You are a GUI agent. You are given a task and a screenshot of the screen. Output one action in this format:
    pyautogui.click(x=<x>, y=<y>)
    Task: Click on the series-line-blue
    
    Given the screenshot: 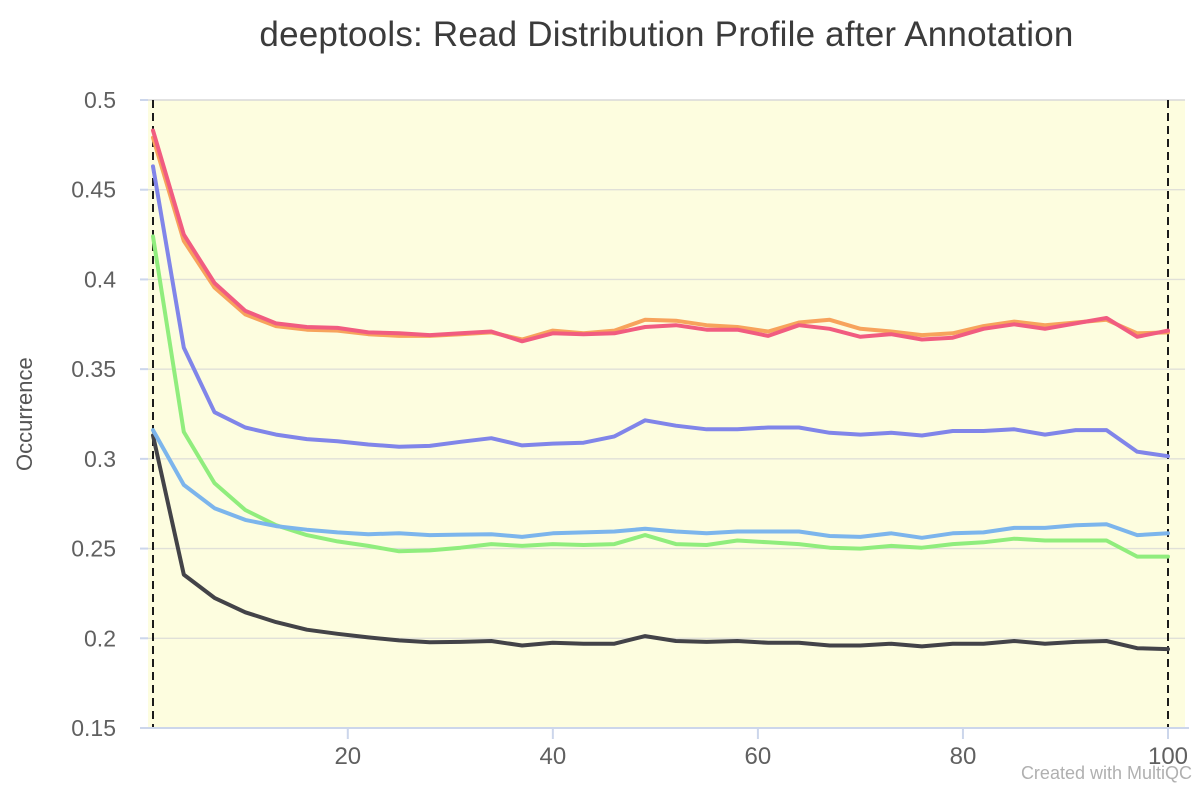 What is the action you would take?
    pyautogui.click(x=660, y=484)
    